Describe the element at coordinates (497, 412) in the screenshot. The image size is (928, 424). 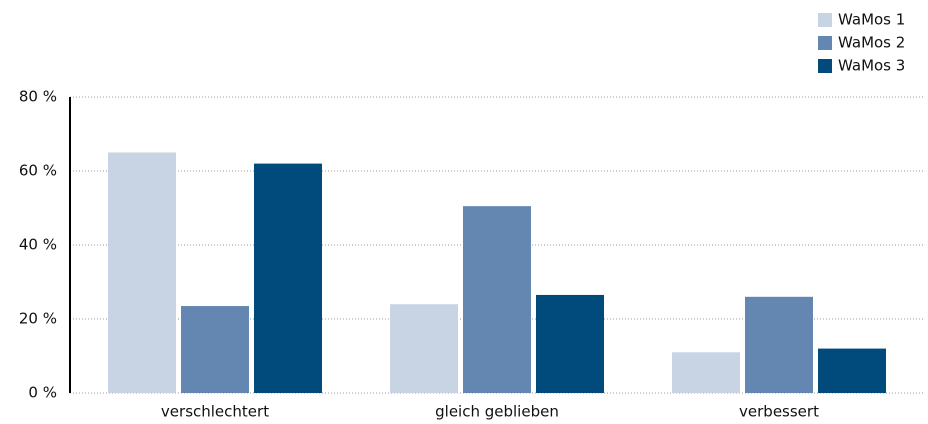
I see `x-tick-label: gleich geblieben` at that location.